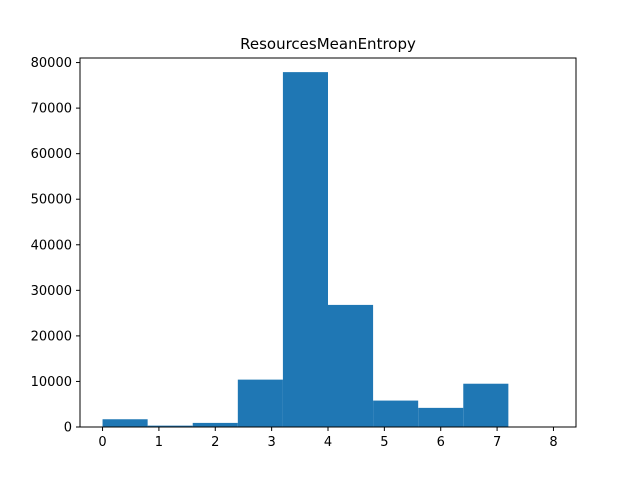 The height and width of the screenshot is (480, 640). What do you see at coordinates (497, 442) in the screenshot?
I see `x-tick-label-7: 7` at bounding box center [497, 442].